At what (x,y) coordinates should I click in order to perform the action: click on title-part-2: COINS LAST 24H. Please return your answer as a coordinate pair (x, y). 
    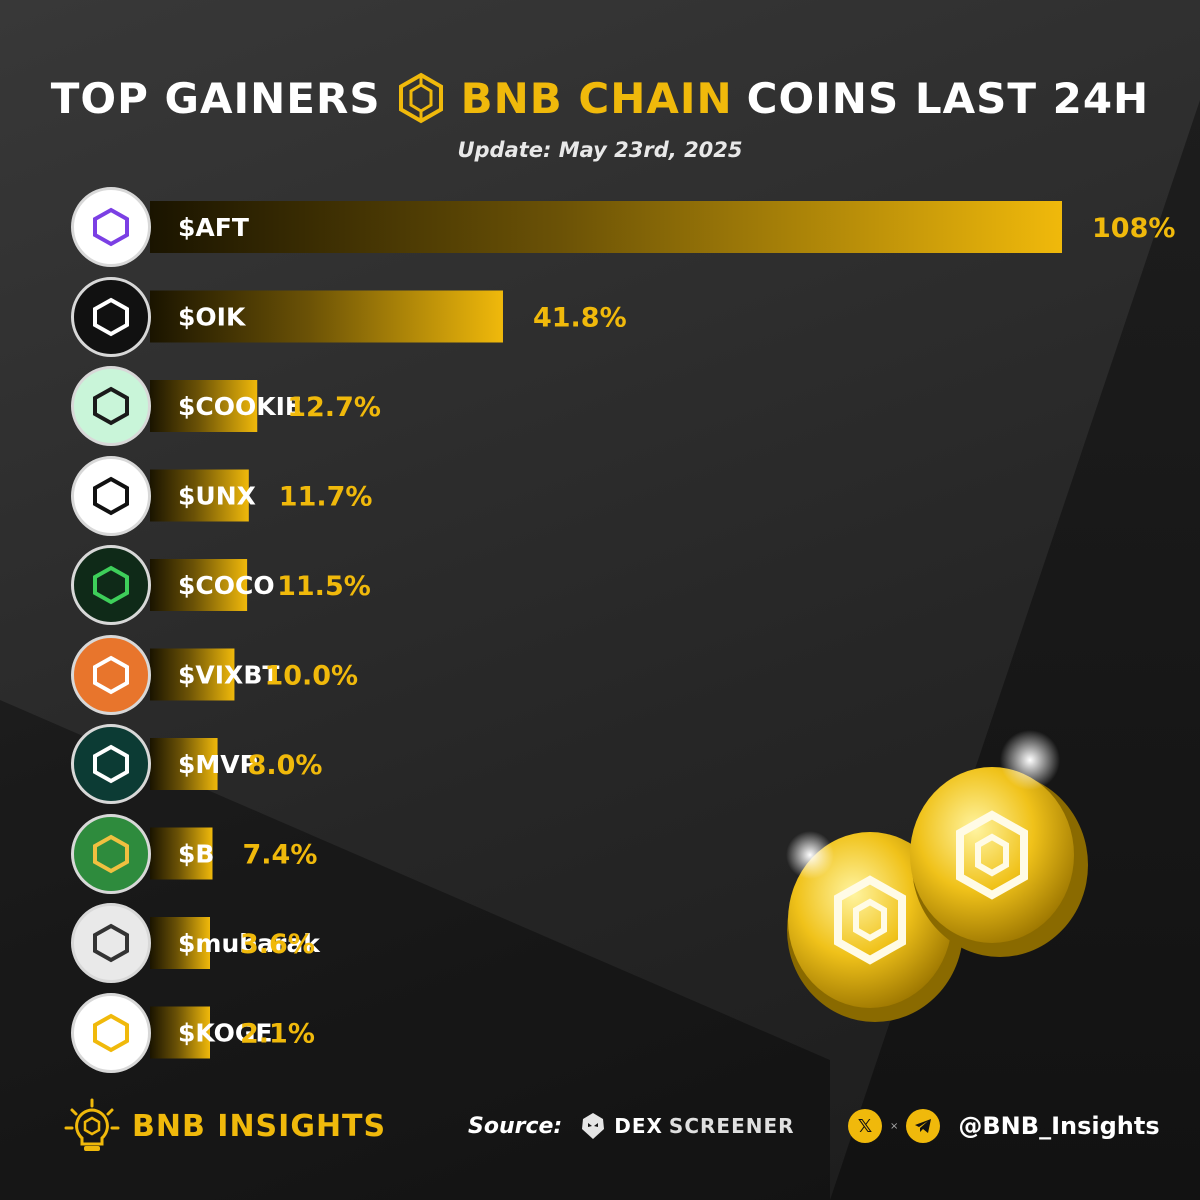
    Looking at the image, I should click on (948, 98).